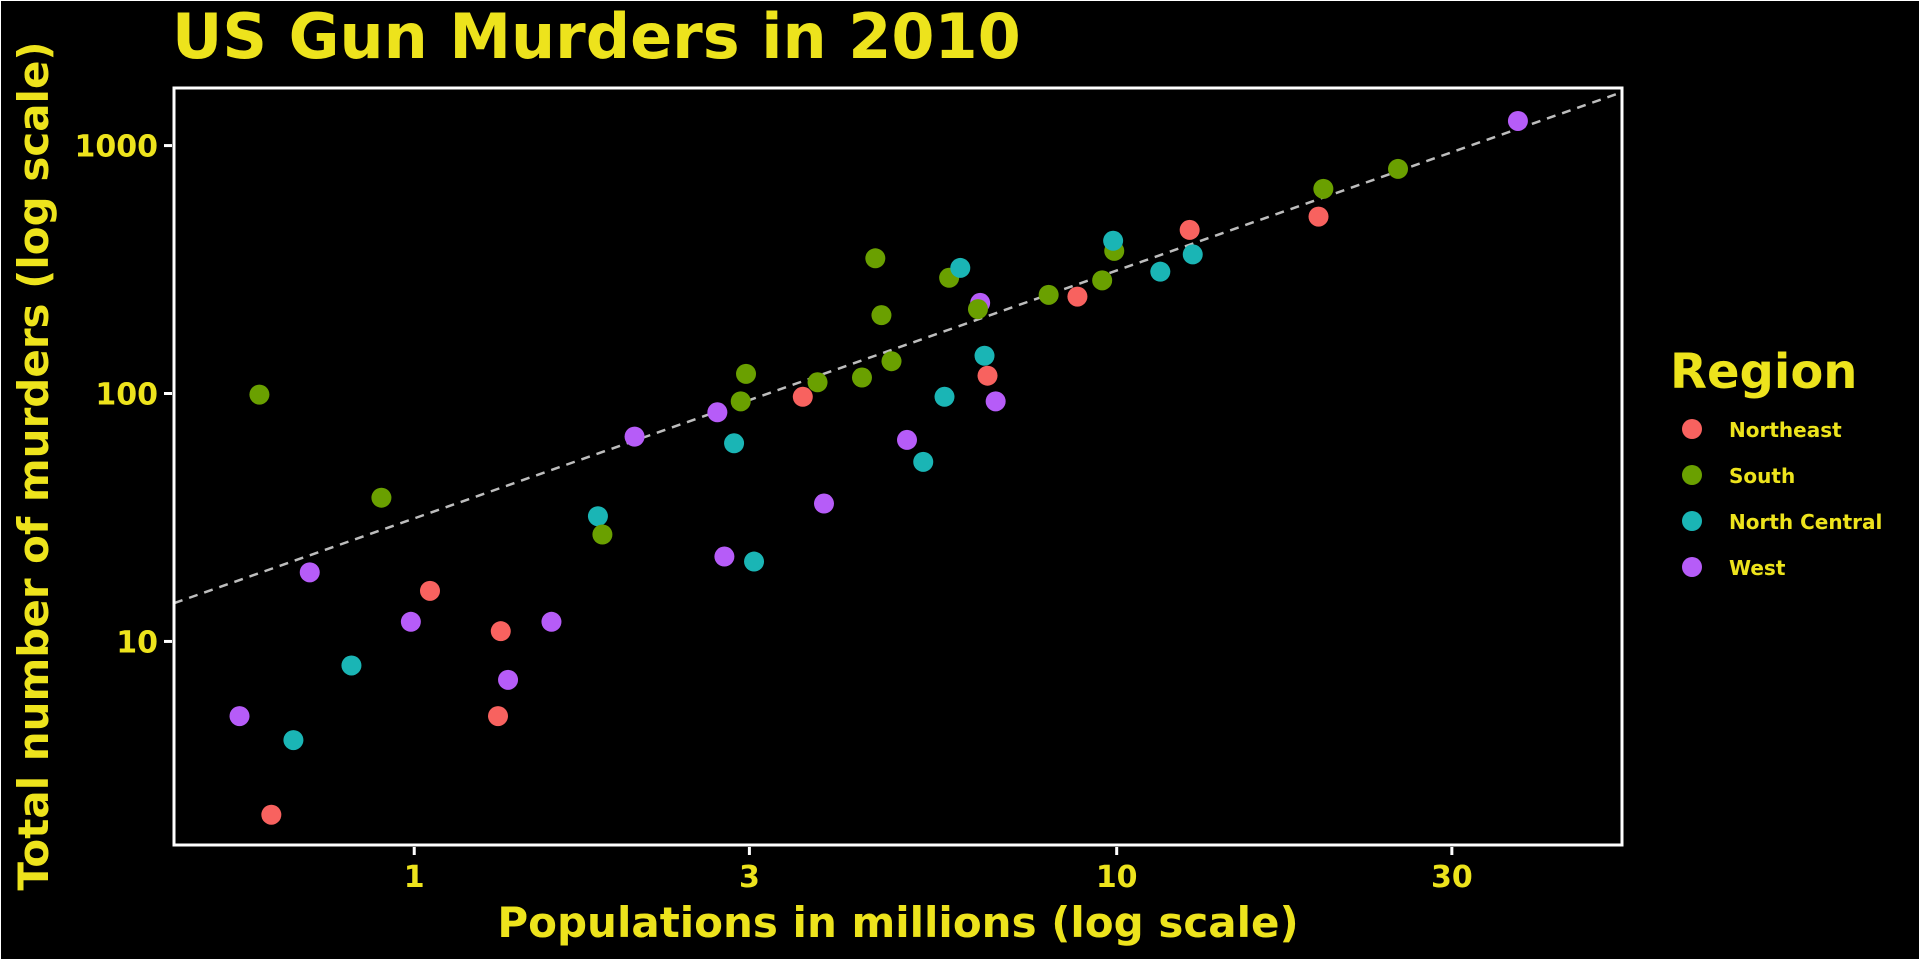 Image resolution: width=1920 pixels, height=960 pixels. I want to click on legend-label: South, so click(1762, 476).